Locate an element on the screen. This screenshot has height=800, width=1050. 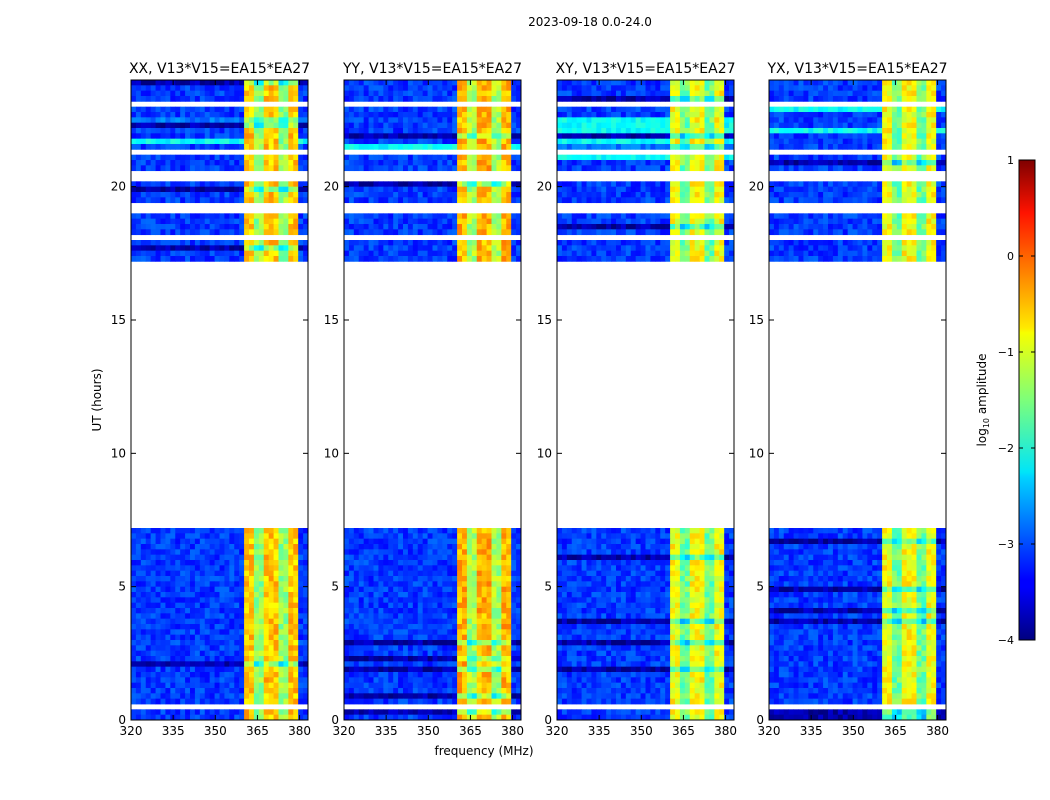
colorbar: 10−1−2−3−4 log10 amplitude is located at coordinates (1005, 400).